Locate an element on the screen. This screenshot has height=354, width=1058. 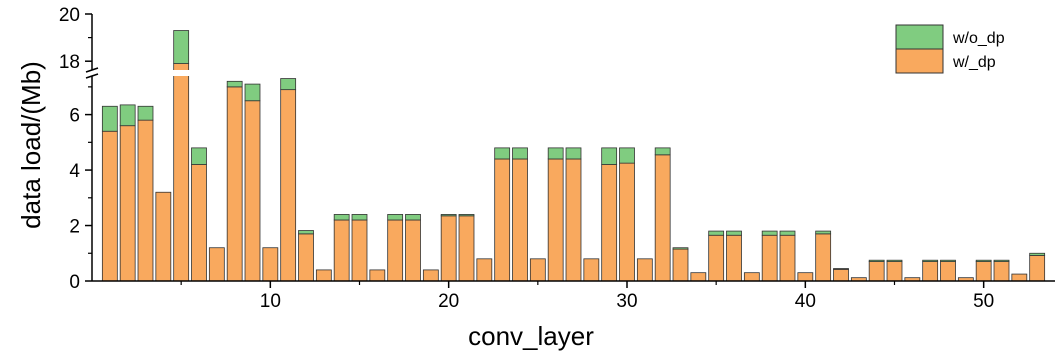
x-axis-title: conv_layer is located at coordinates (531, 336).